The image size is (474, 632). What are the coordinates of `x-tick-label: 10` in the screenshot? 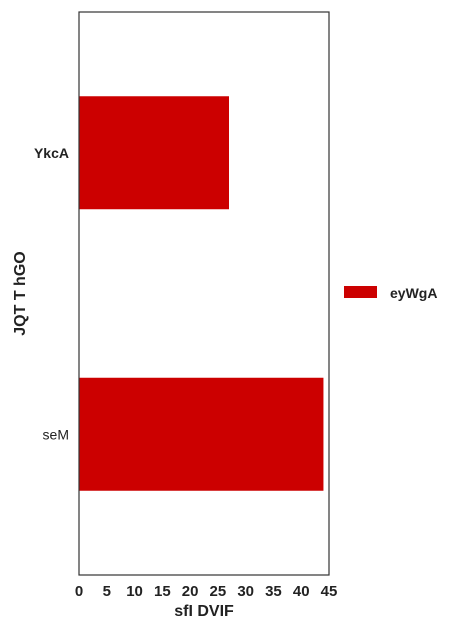 It's located at (134, 591).